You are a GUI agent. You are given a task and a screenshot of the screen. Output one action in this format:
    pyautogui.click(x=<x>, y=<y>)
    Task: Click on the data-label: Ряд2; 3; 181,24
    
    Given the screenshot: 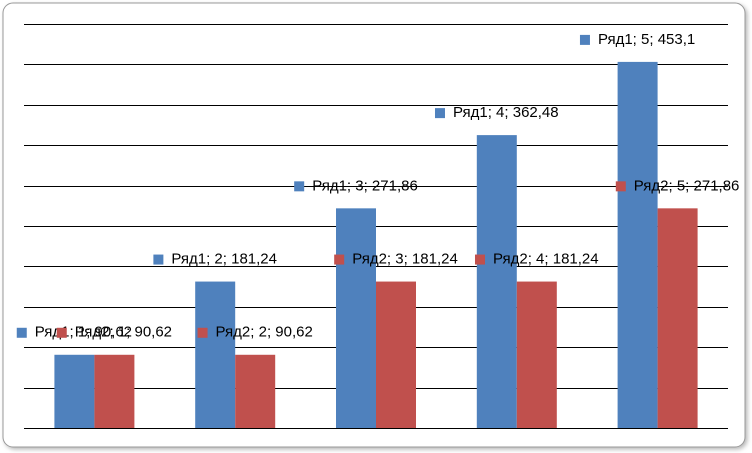 What is the action you would take?
    pyautogui.click(x=405, y=259)
    